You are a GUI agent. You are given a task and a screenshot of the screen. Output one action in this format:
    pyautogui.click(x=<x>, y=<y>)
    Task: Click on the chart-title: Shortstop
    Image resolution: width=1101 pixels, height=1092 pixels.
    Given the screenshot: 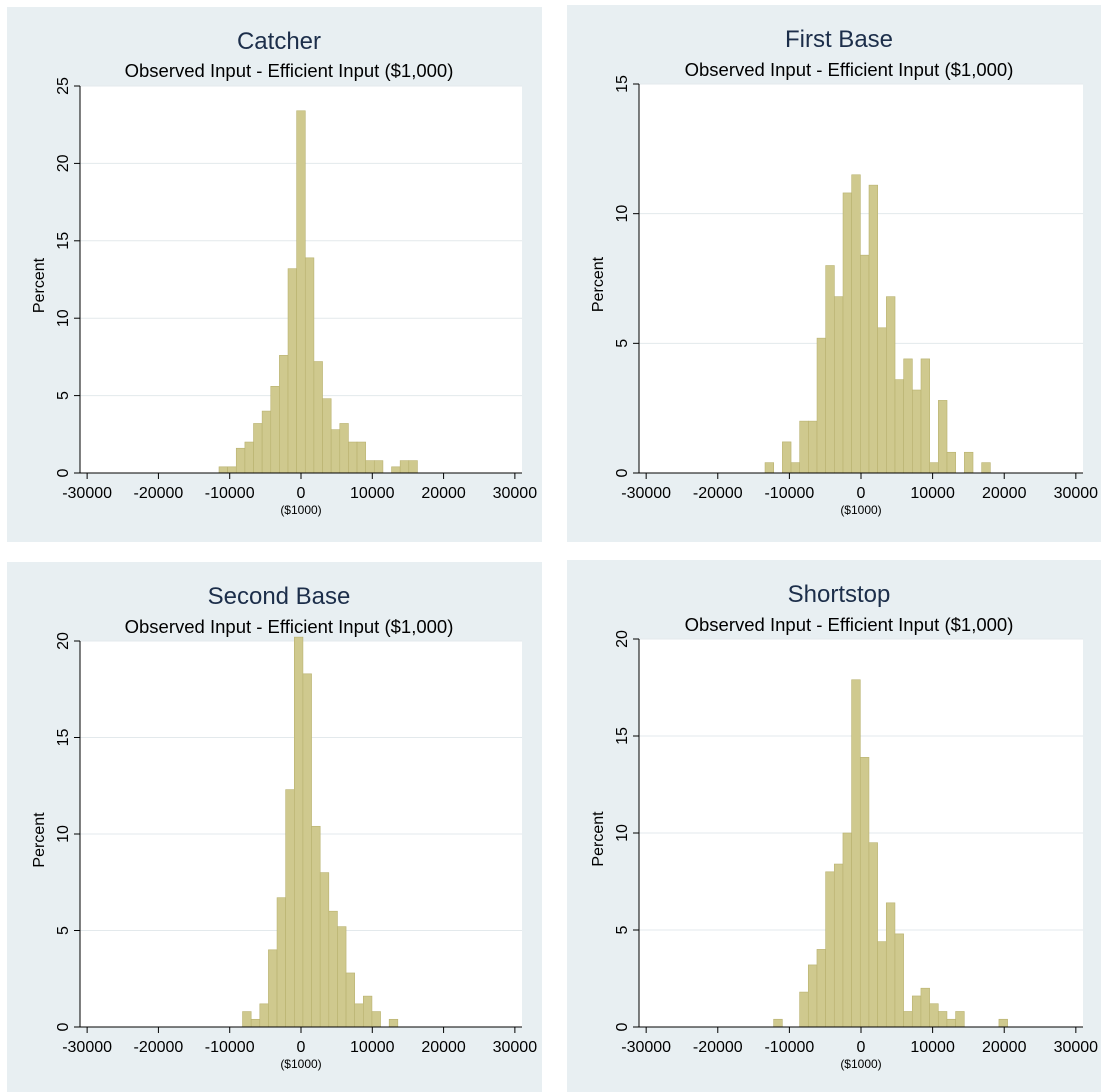 What is the action you would take?
    pyautogui.click(x=839, y=594)
    